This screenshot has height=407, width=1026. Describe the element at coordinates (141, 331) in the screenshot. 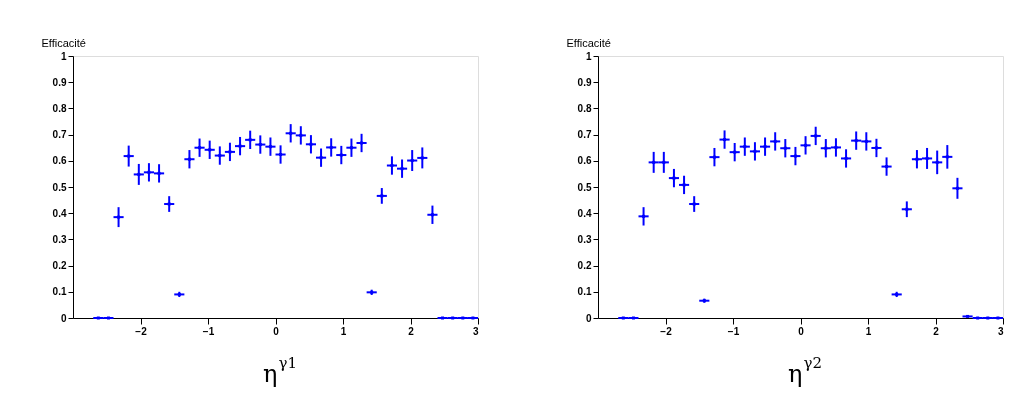

I see `x-tick-label: −2` at that location.